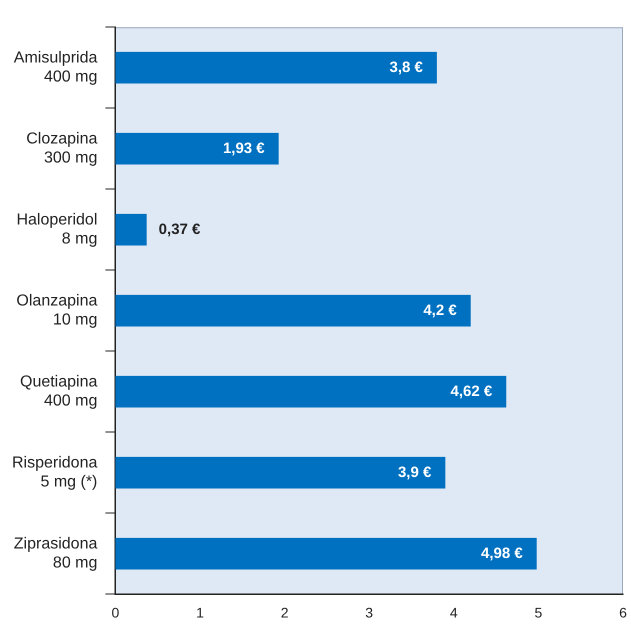 The width and height of the screenshot is (631, 629). What do you see at coordinates (284, 612) in the screenshot?
I see `x-tick-label: 2` at bounding box center [284, 612].